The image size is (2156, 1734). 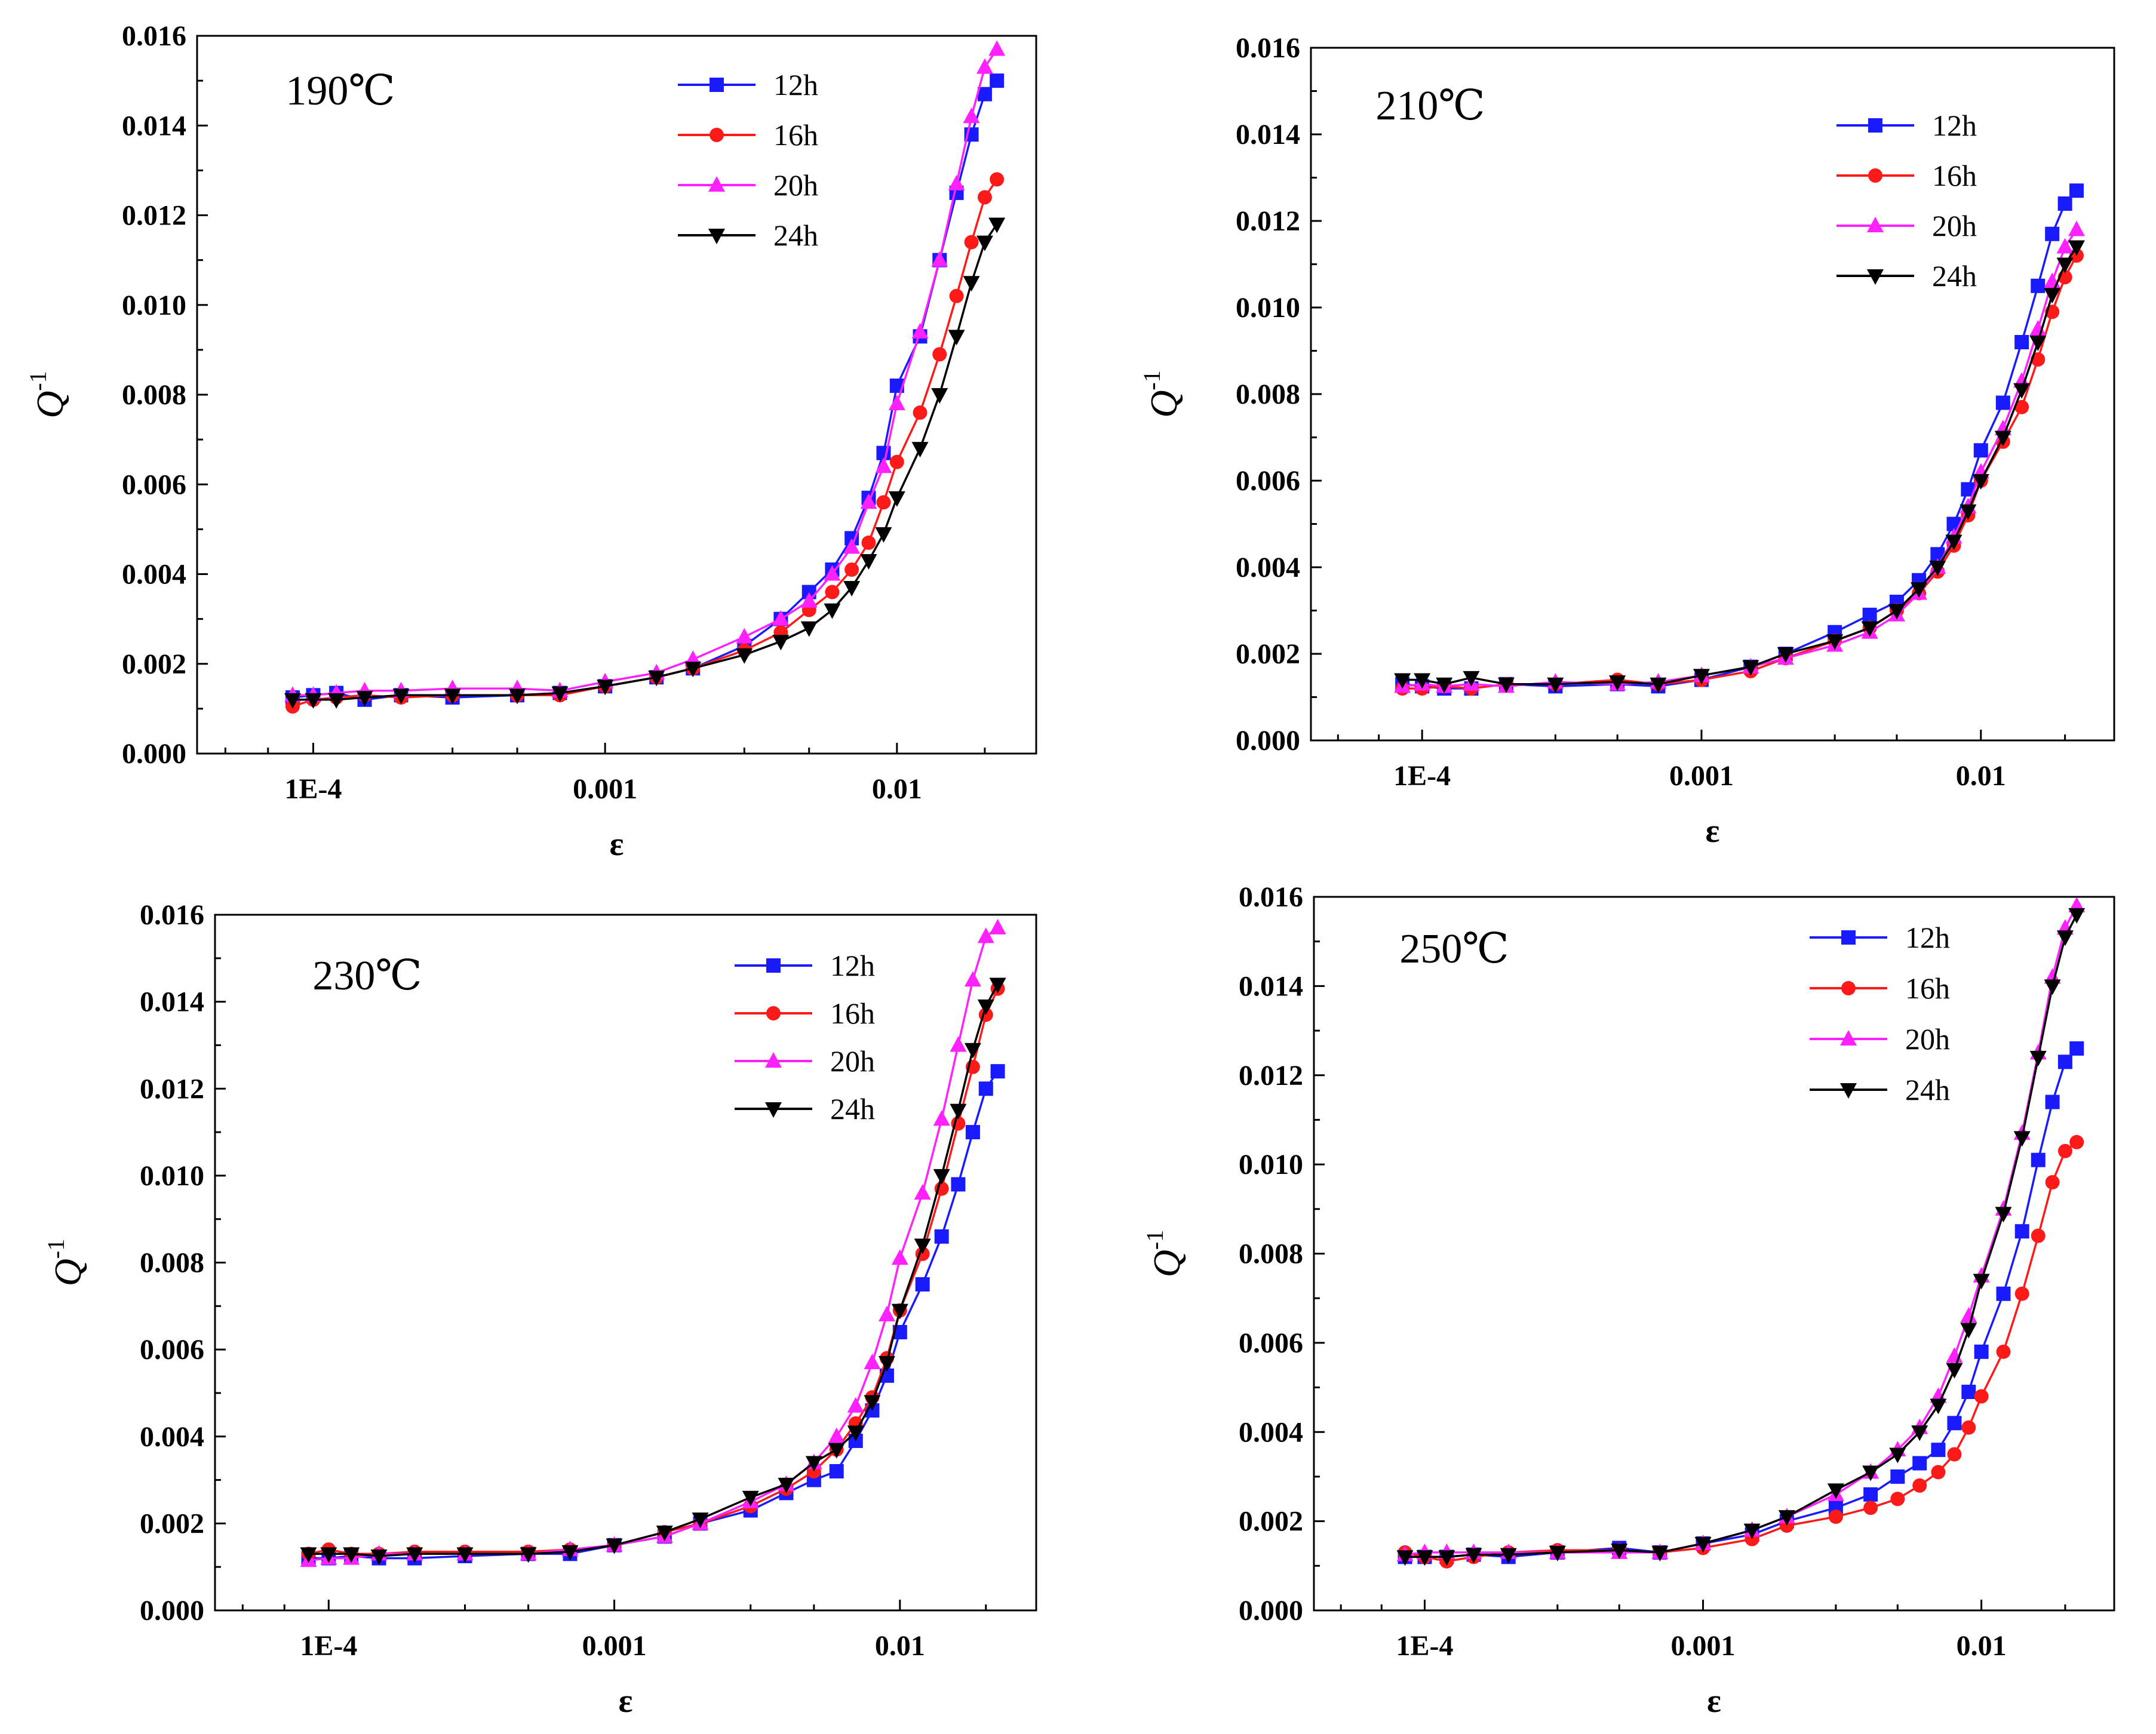 What do you see at coordinates (1268, 567) in the screenshot?
I see `y-tick-label: 0.004` at bounding box center [1268, 567].